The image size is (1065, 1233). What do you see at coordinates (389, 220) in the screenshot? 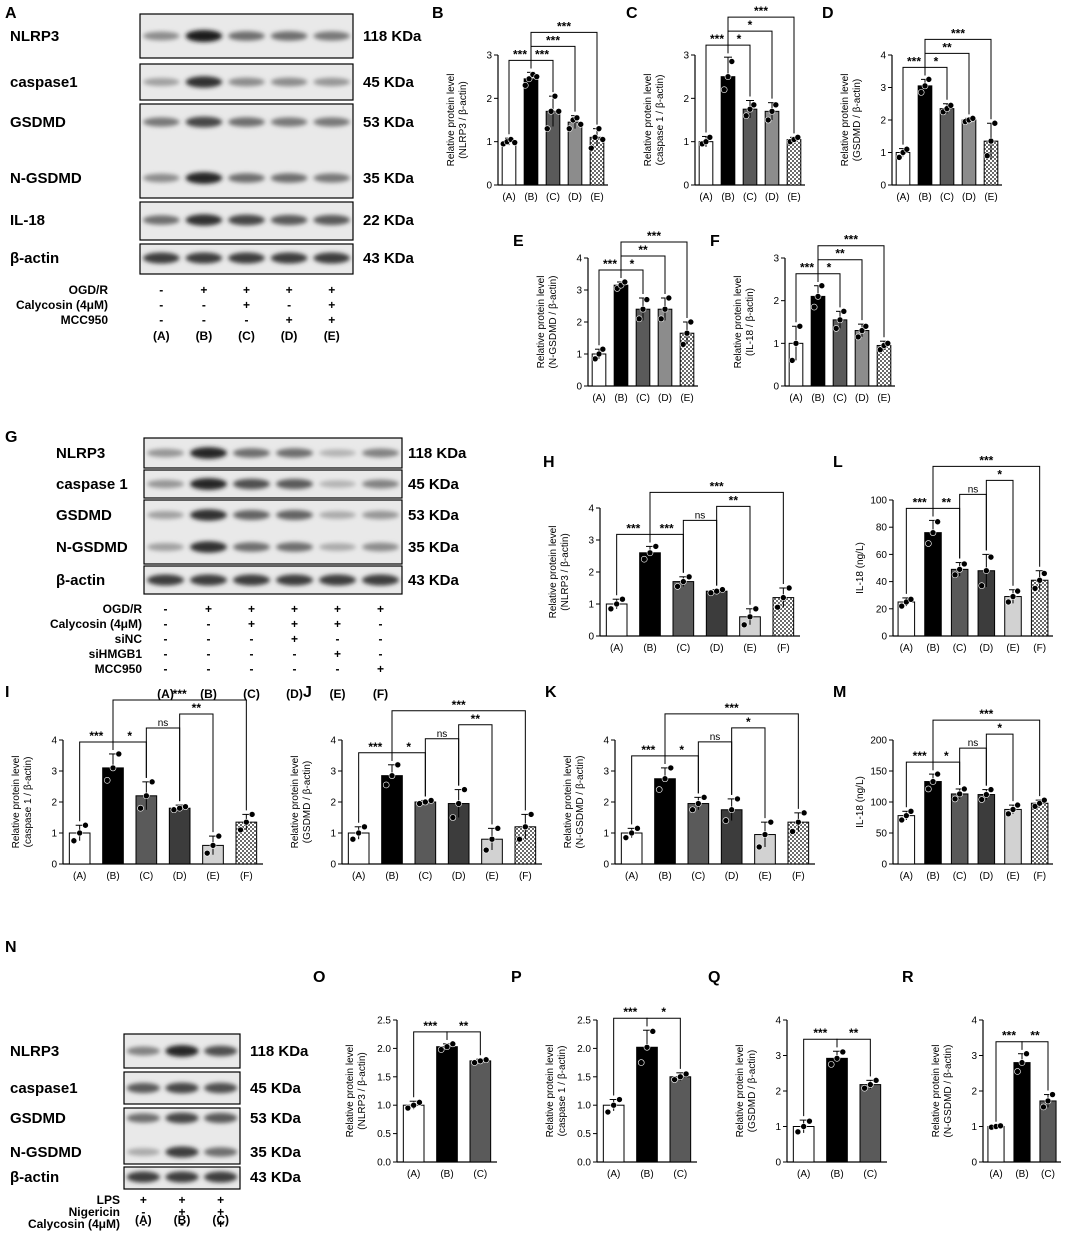
I see `blot-row-kda: 22 KDa` at bounding box center [389, 220].